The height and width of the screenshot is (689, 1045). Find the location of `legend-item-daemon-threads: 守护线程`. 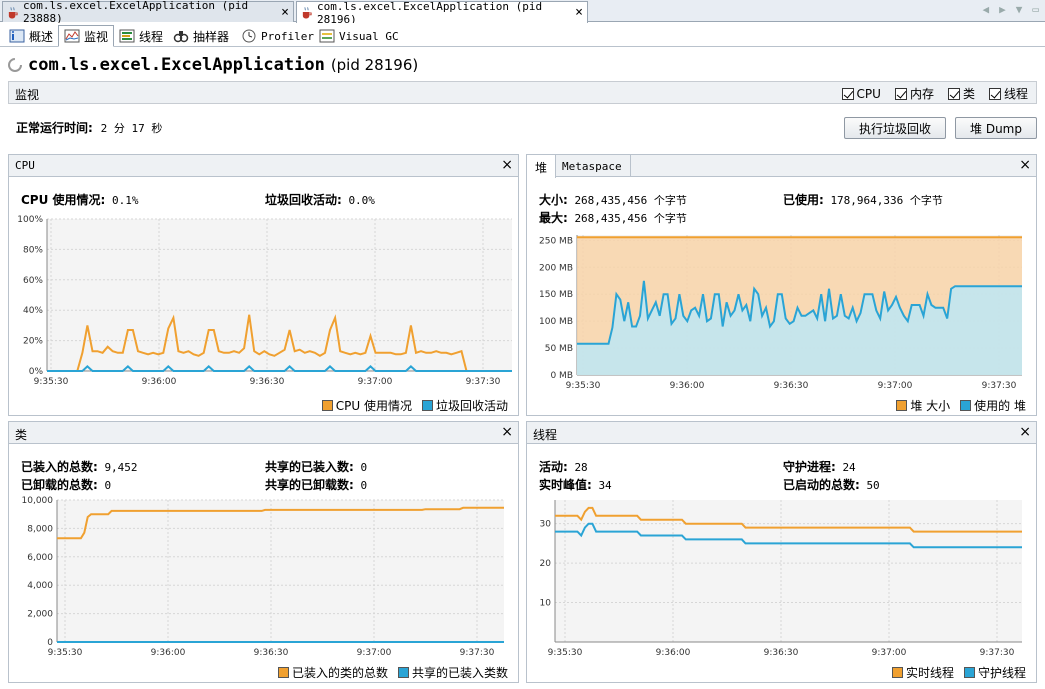

legend-item-daemon-threads: 守护线程 is located at coordinates (994, 672).